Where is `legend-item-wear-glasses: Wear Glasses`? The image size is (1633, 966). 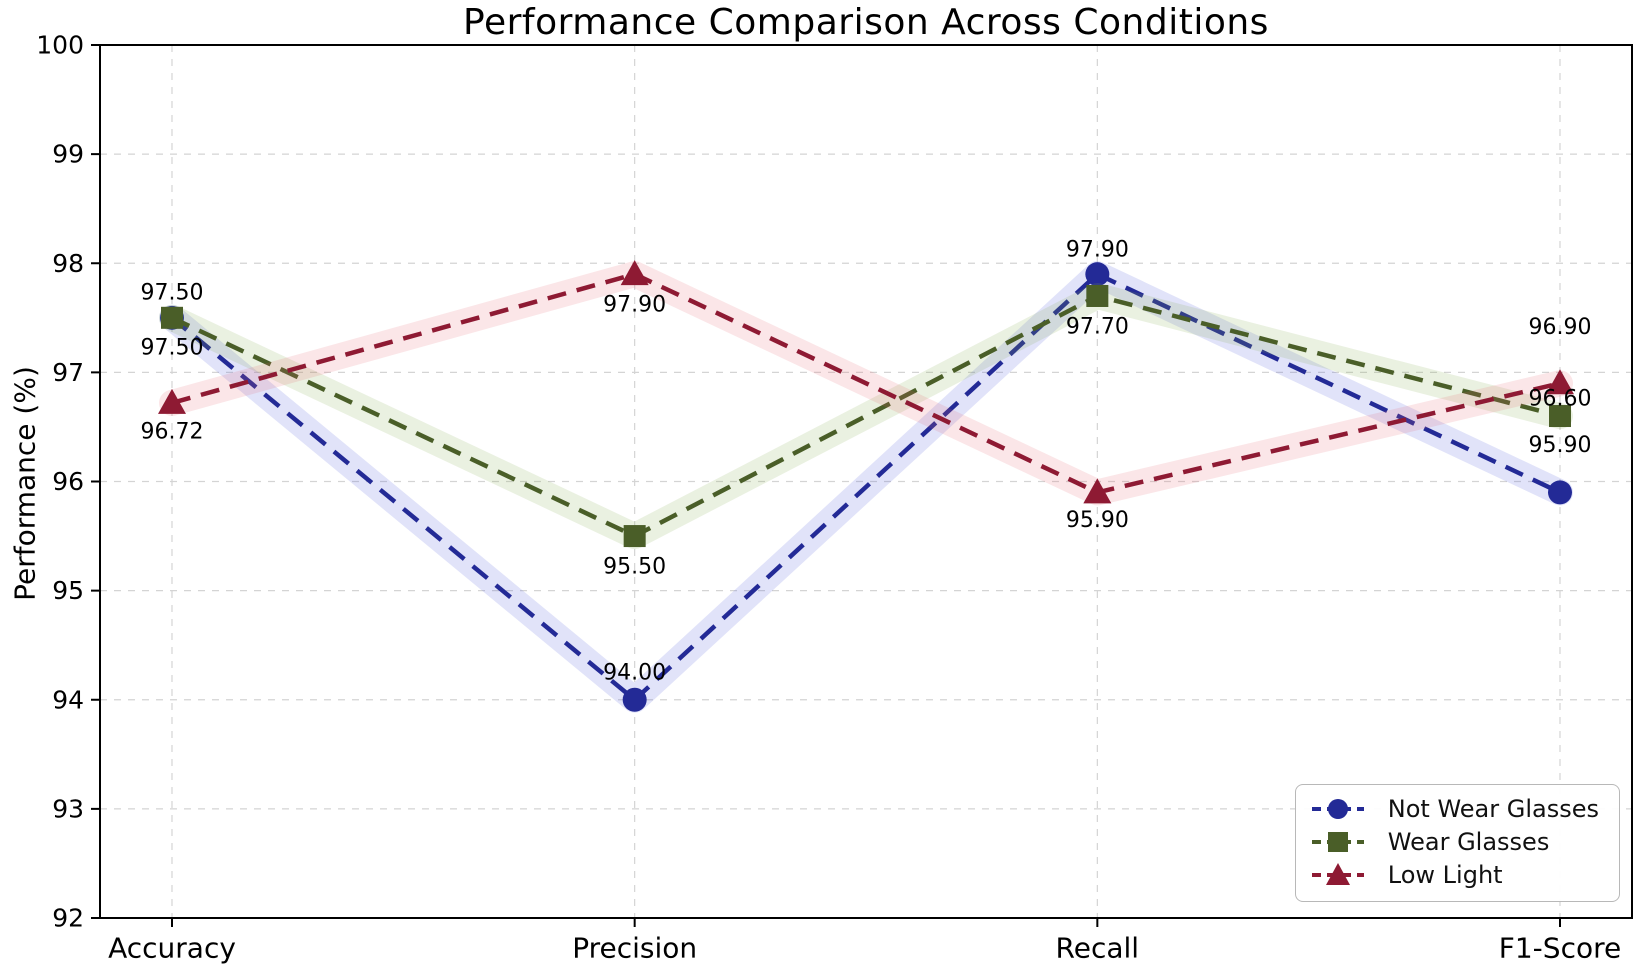 legend-item-wear-glasses: Wear Glasses is located at coordinates (1454, 842).